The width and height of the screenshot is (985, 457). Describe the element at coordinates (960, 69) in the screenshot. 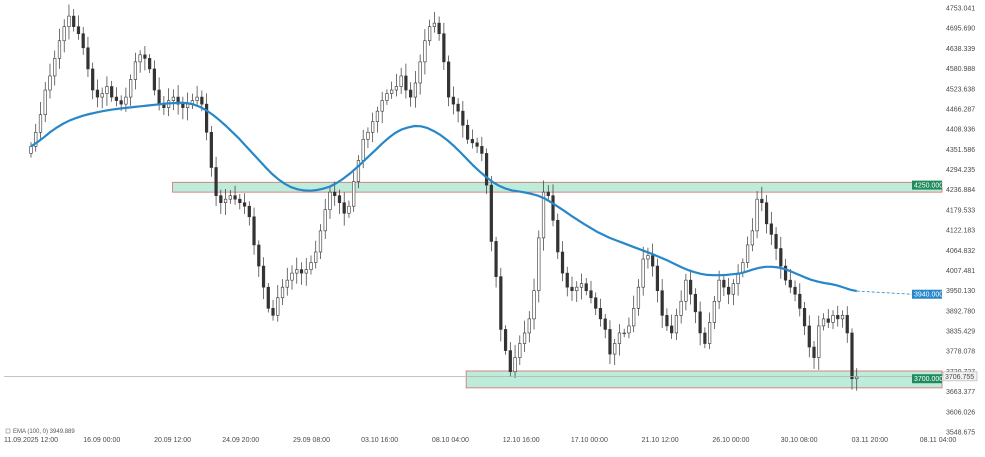

I see `y-tick-label: 4580.988` at that location.